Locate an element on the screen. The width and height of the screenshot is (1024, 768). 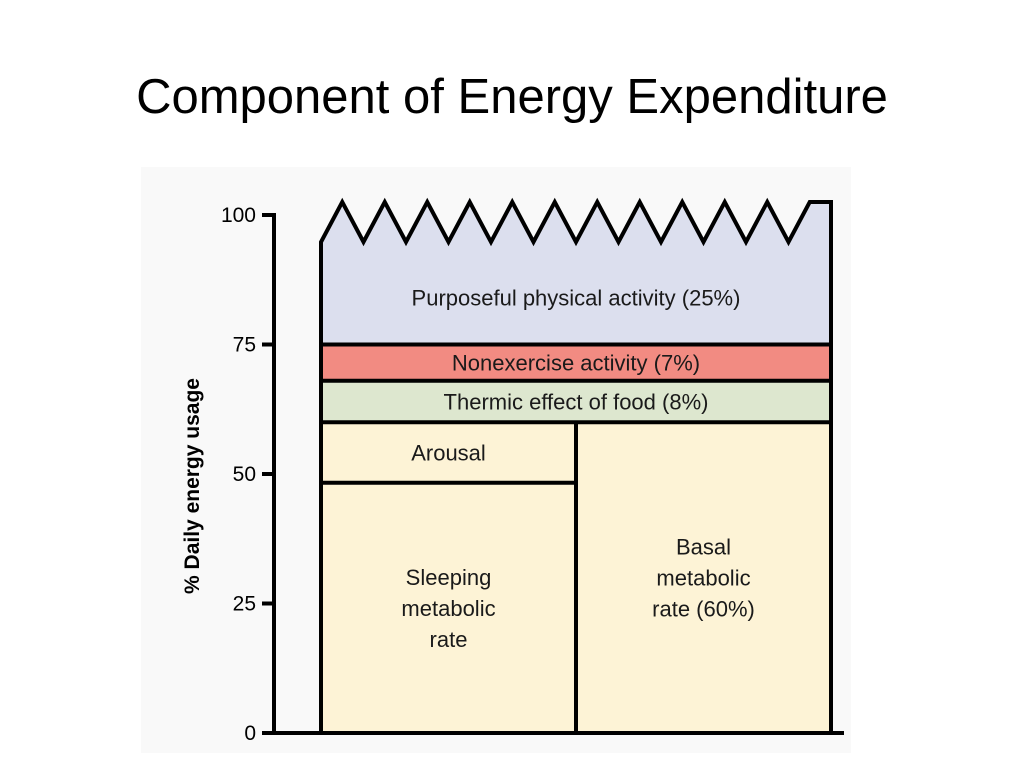
segment-label-line: Basal is located at coordinates (703, 547).